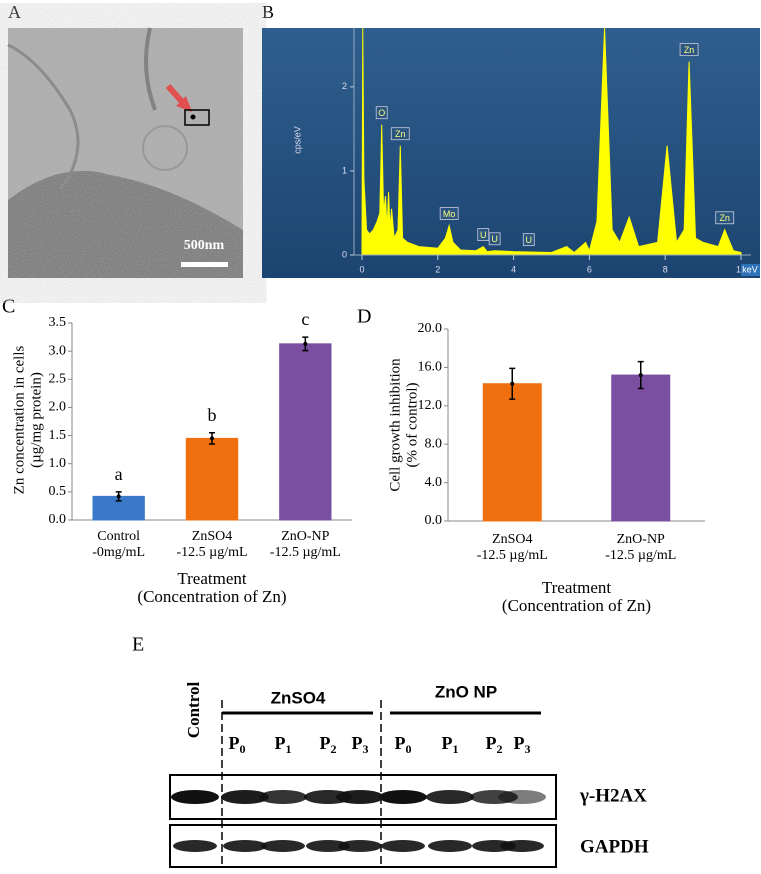 The image size is (761, 874). Describe the element at coordinates (8, 307) in the screenshot. I see `panel-label: C` at that location.